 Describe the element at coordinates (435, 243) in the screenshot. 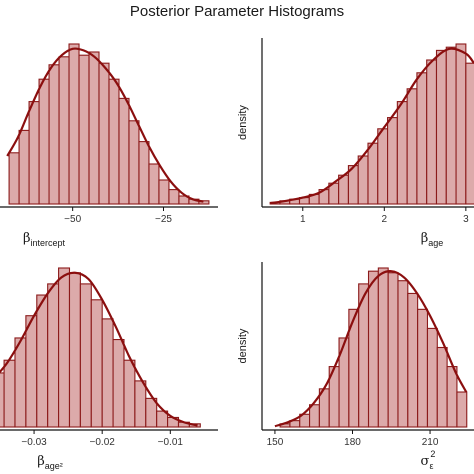

I see `x-axis-label-subscript: age` at that location.